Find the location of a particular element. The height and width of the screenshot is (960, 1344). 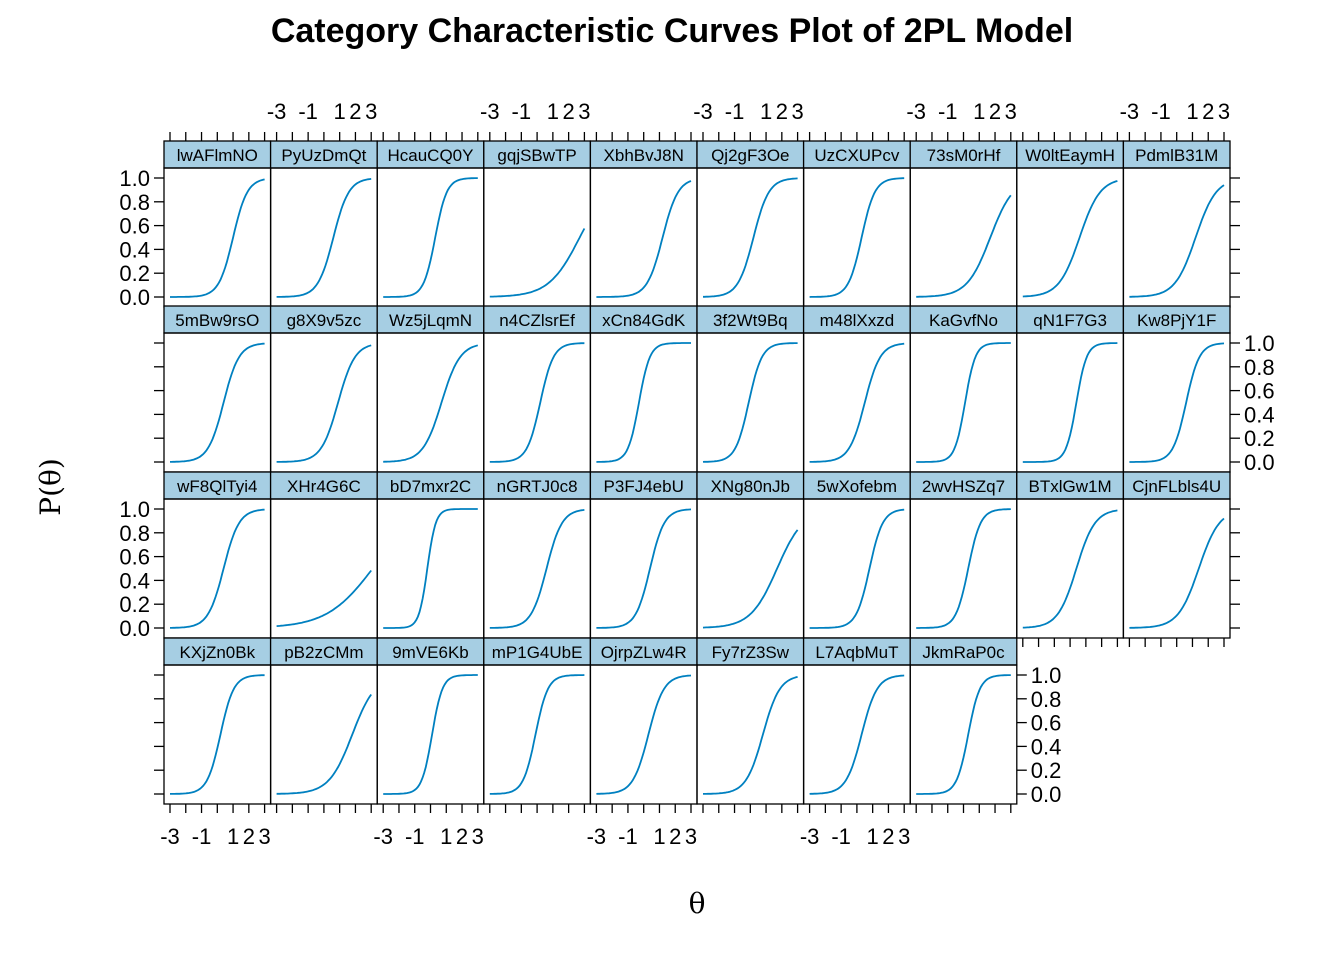

panel-strip-label: lwAFlmNO is located at coordinates (217, 155).